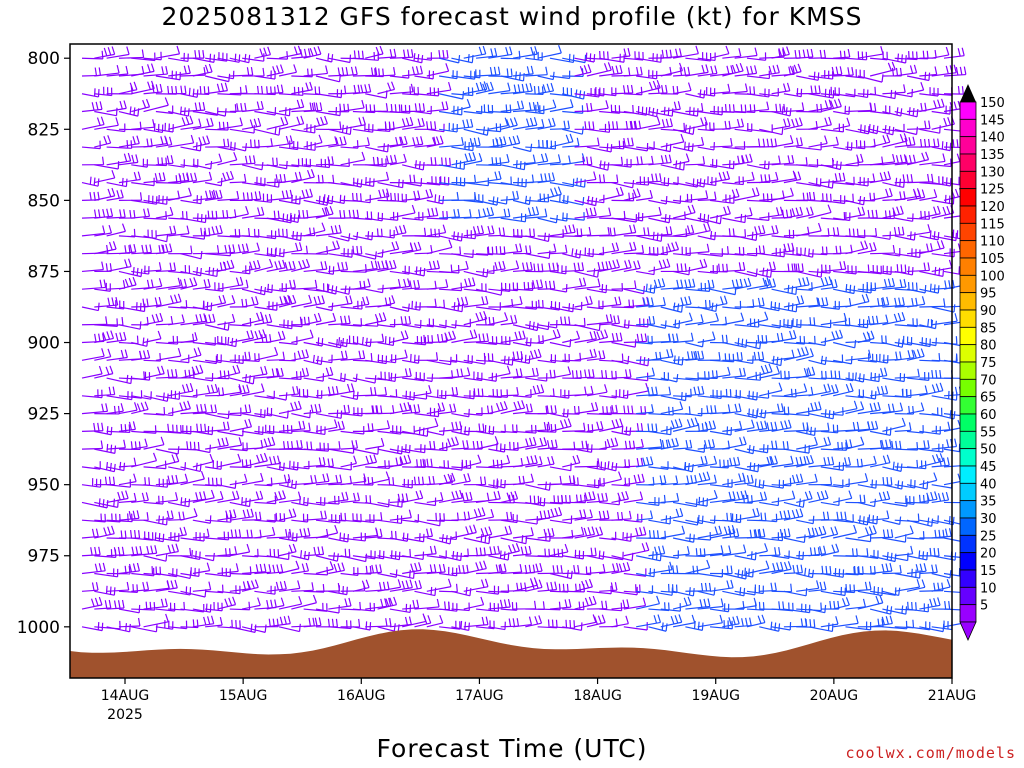 The height and width of the screenshot is (768, 1024). I want to click on colorbar-label: 75, so click(988, 363).